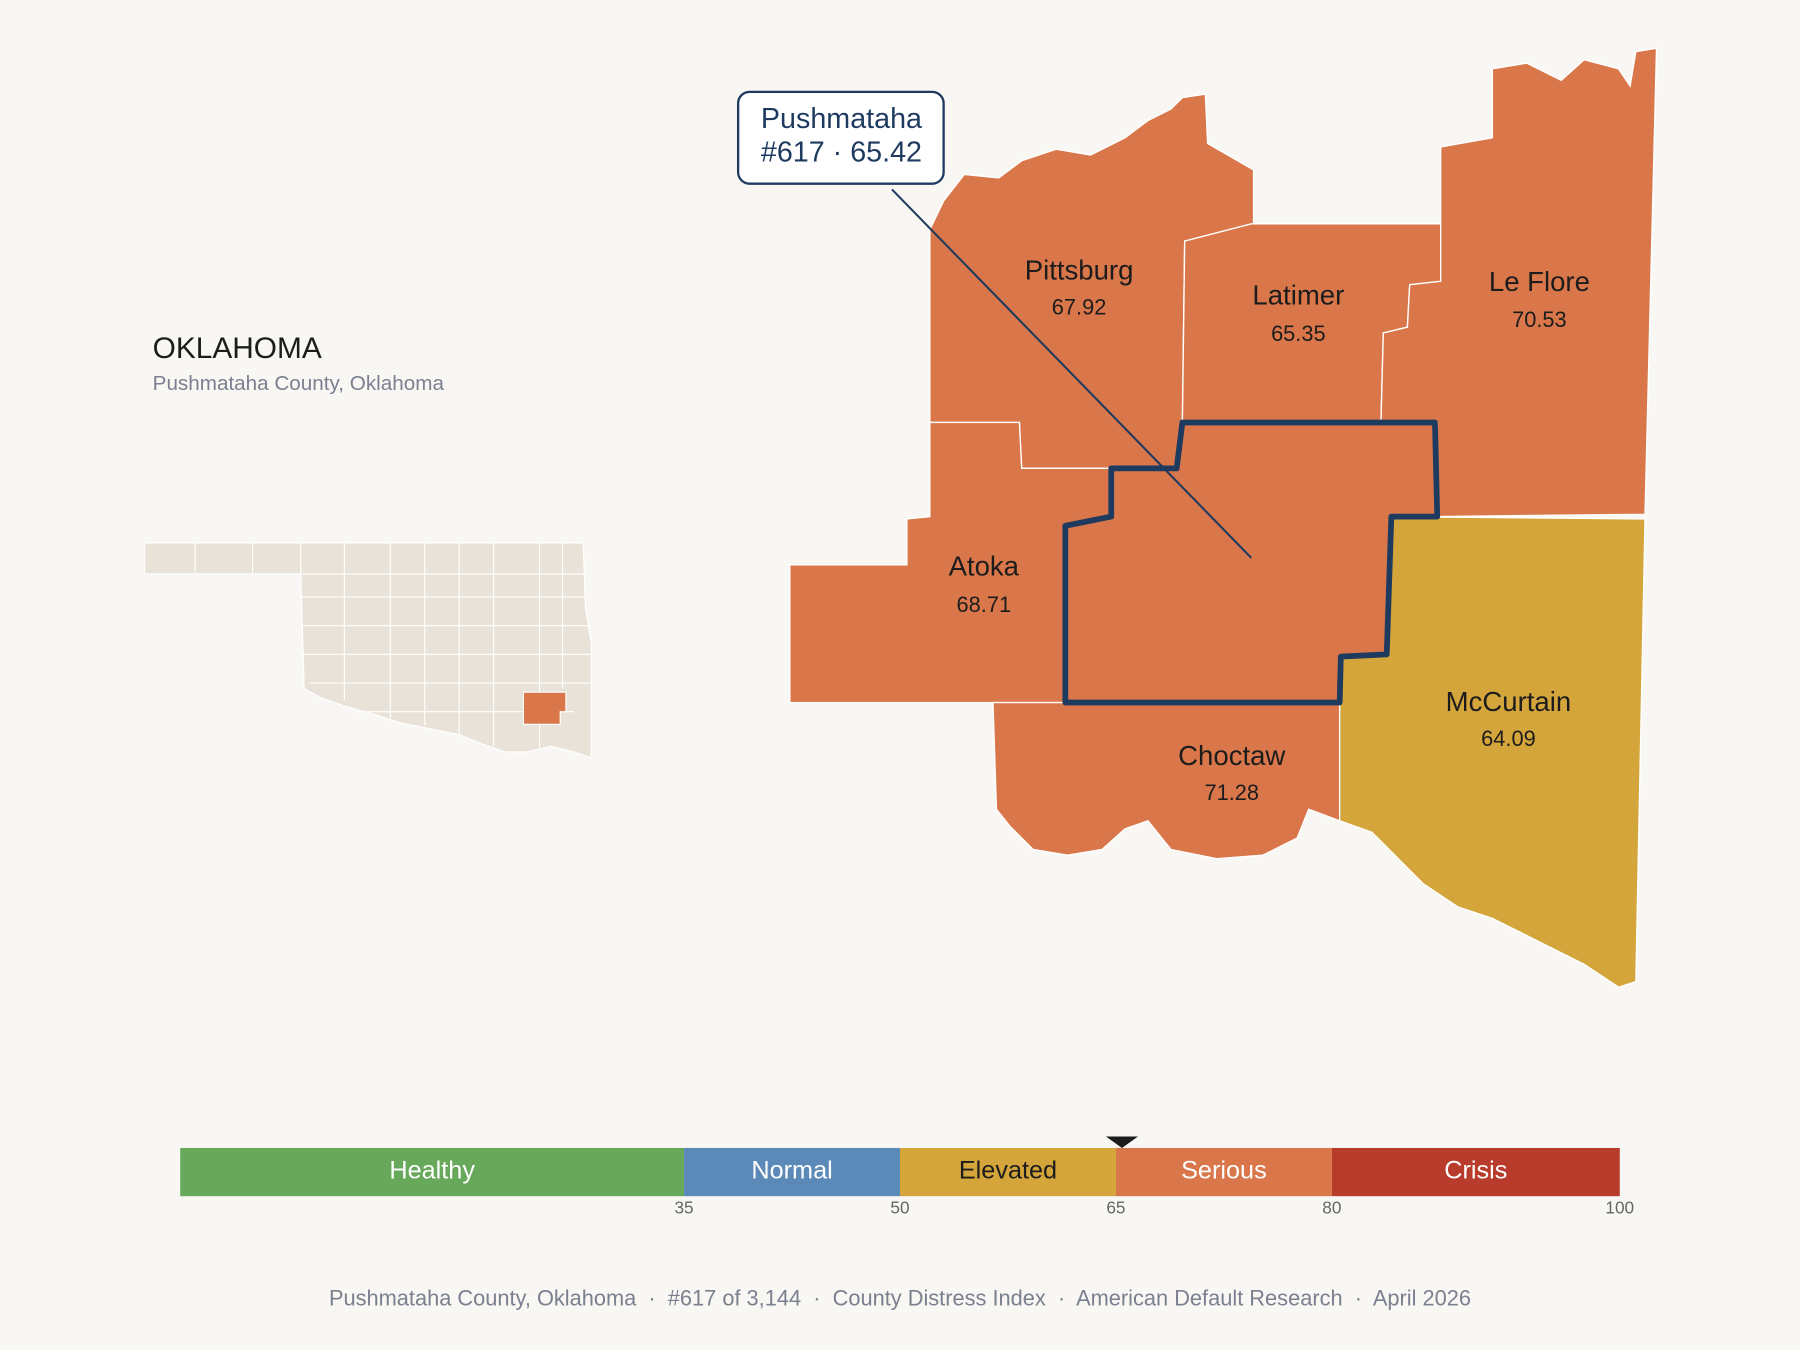  What do you see at coordinates (1231, 792) in the screenshot?
I see `county-value: 71.28` at bounding box center [1231, 792].